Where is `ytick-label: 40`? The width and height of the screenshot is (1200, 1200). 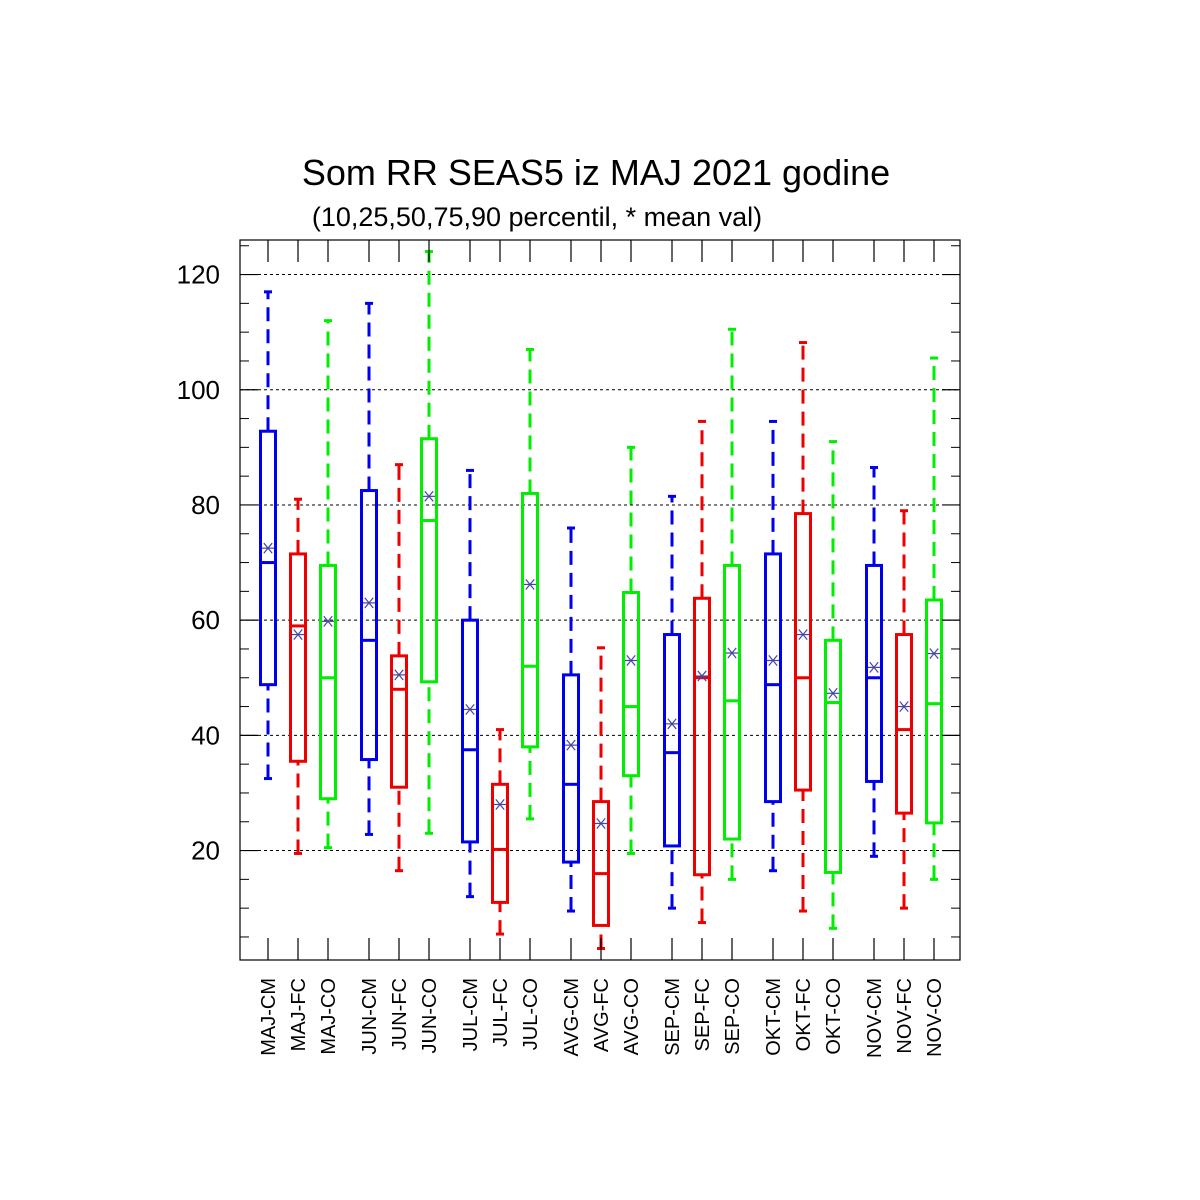
ytick-label: 40 is located at coordinates (205, 735).